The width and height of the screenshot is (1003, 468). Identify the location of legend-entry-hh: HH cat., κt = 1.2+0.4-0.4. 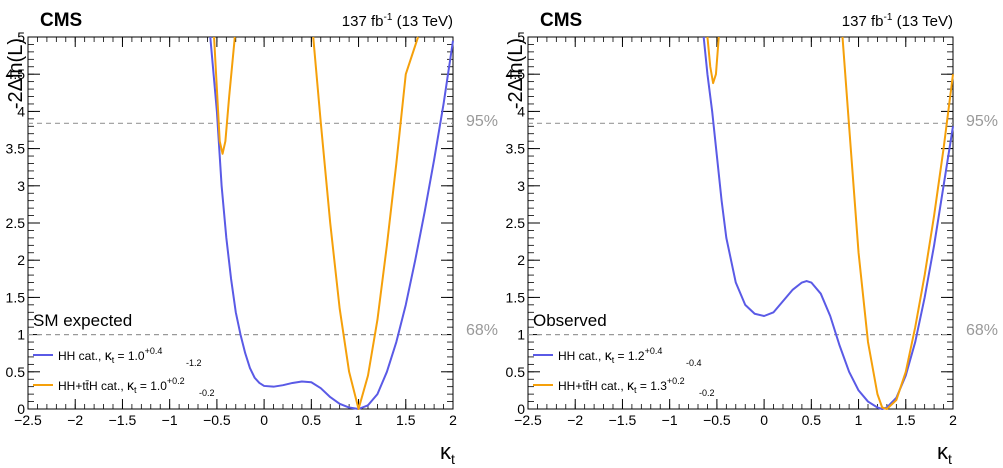
(630, 357).